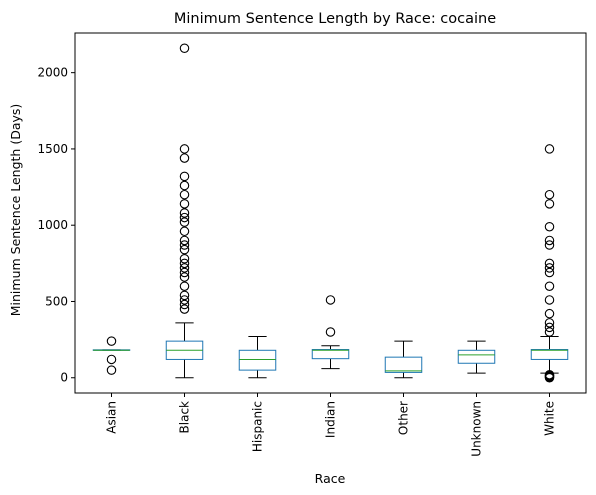  I want to click on y-tick-label: 500, so click(56, 301).